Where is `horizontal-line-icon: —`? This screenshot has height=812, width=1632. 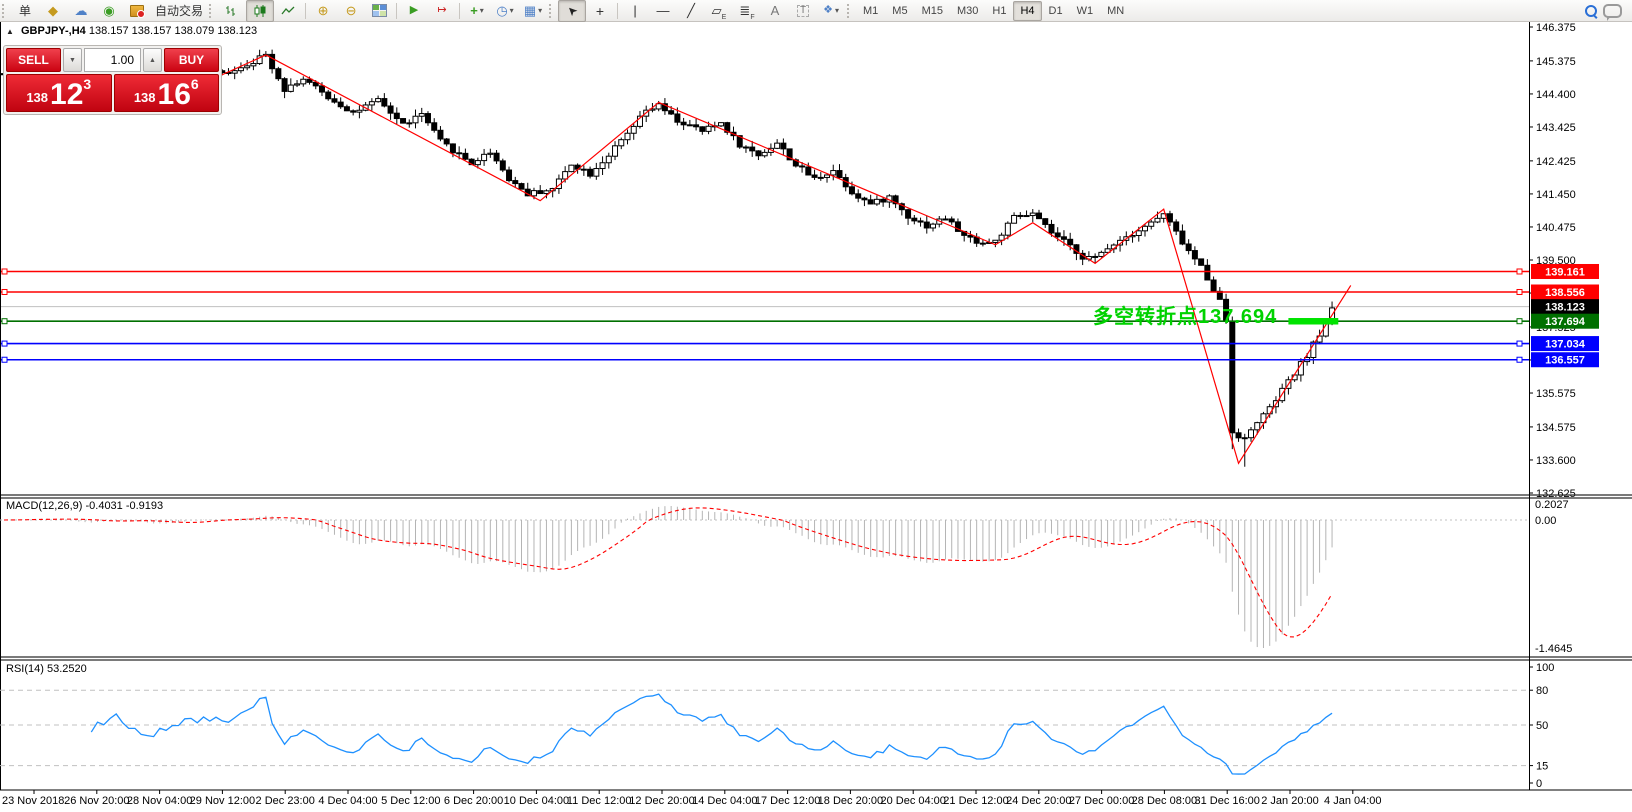 horizontal-line-icon: — is located at coordinates (663, 10).